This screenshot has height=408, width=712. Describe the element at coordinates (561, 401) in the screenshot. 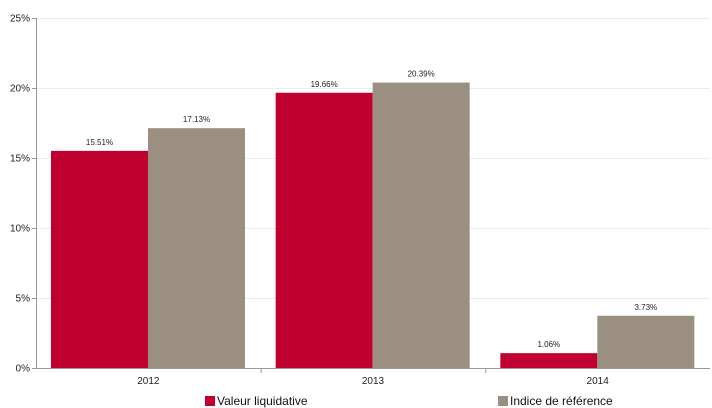

I see `legend-label-indice-de-reference: Indice de référence` at that location.